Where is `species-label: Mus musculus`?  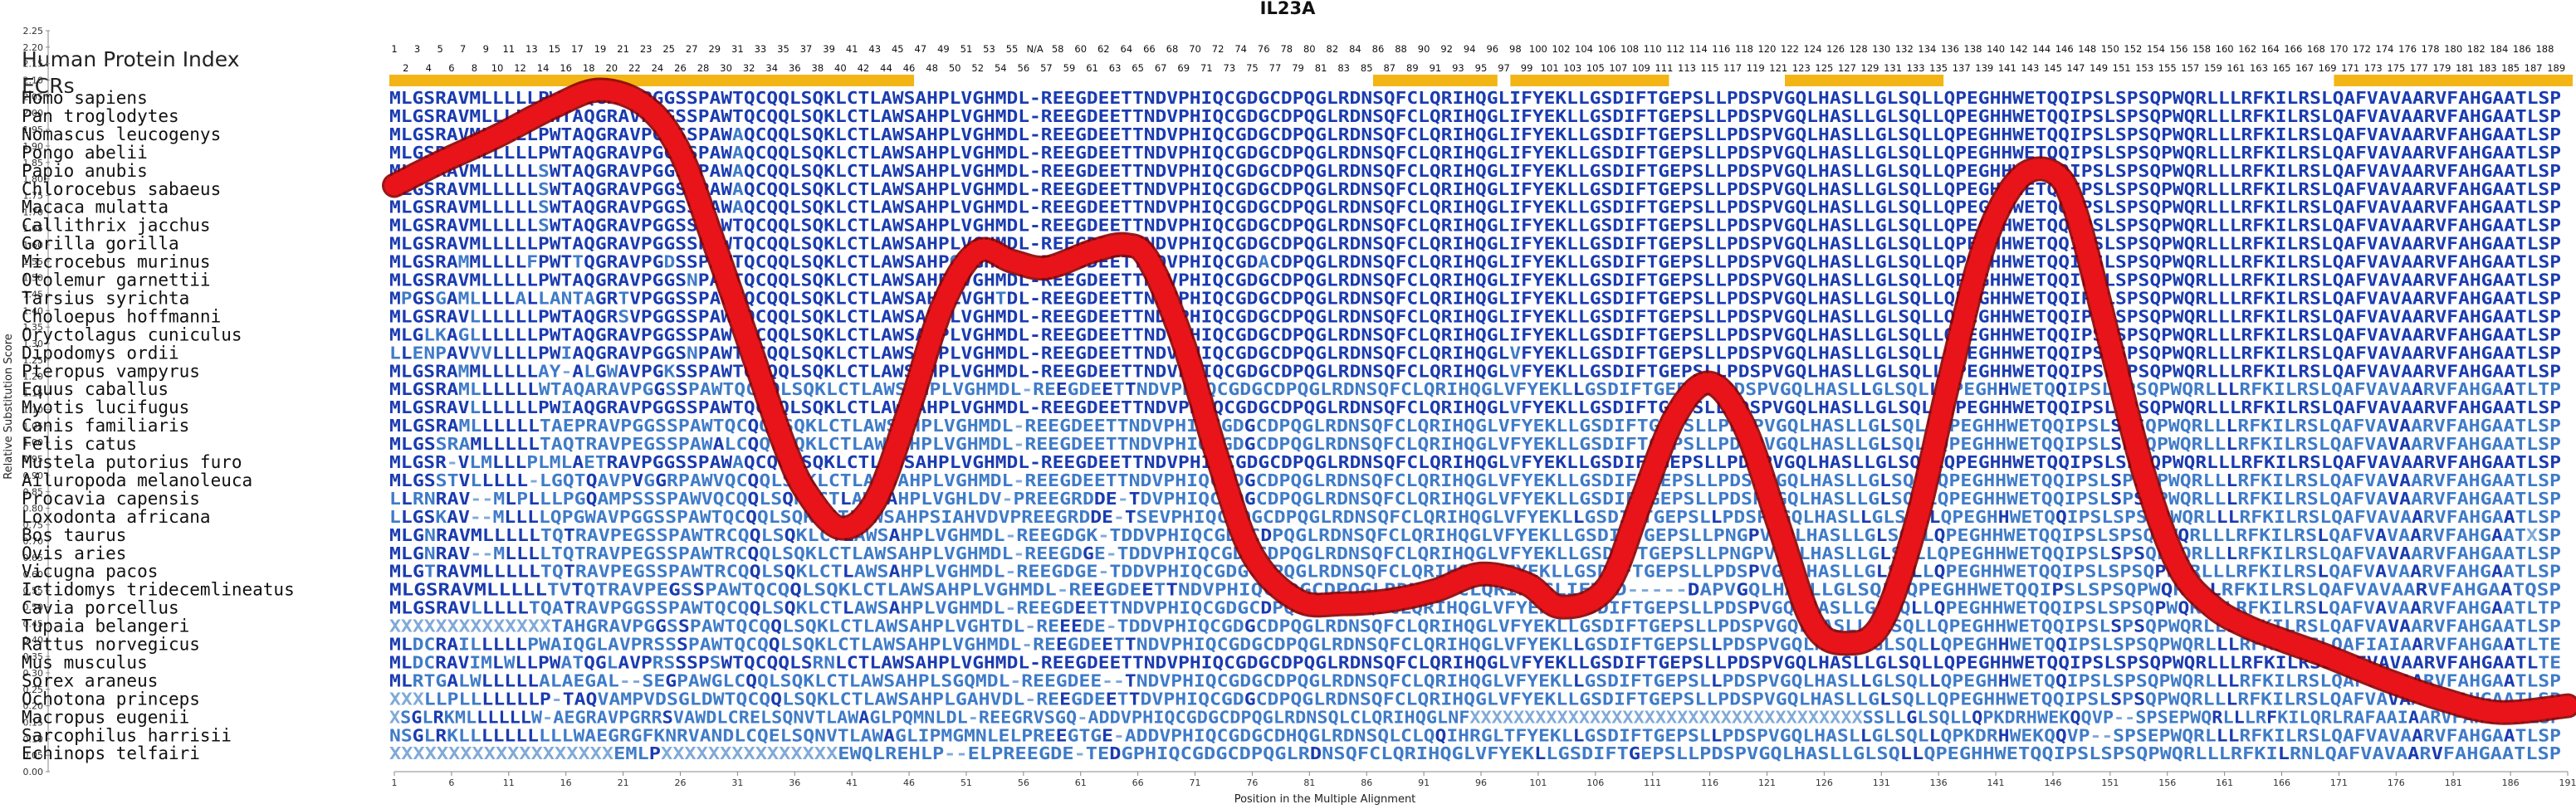
species-label: Mus musculus is located at coordinates (85, 662).